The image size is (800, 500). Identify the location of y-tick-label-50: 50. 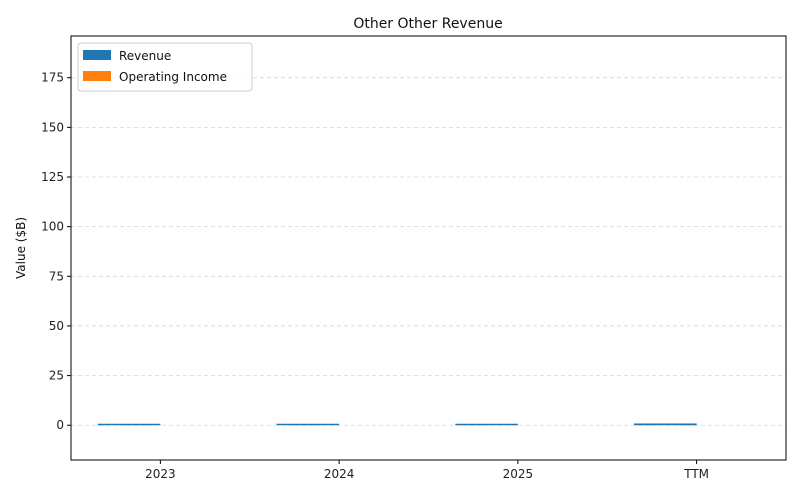
(56, 326).